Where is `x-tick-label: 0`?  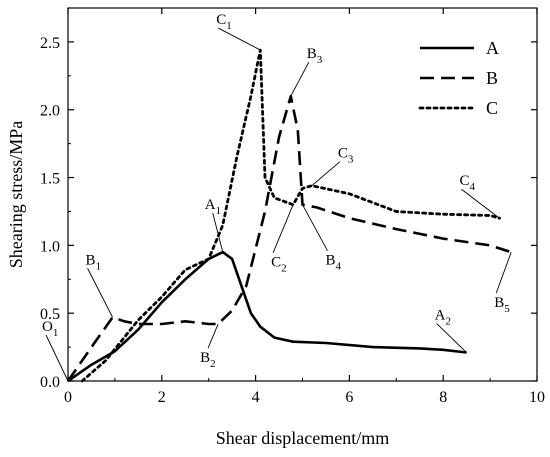
x-tick-label: 0 is located at coordinates (68, 397).